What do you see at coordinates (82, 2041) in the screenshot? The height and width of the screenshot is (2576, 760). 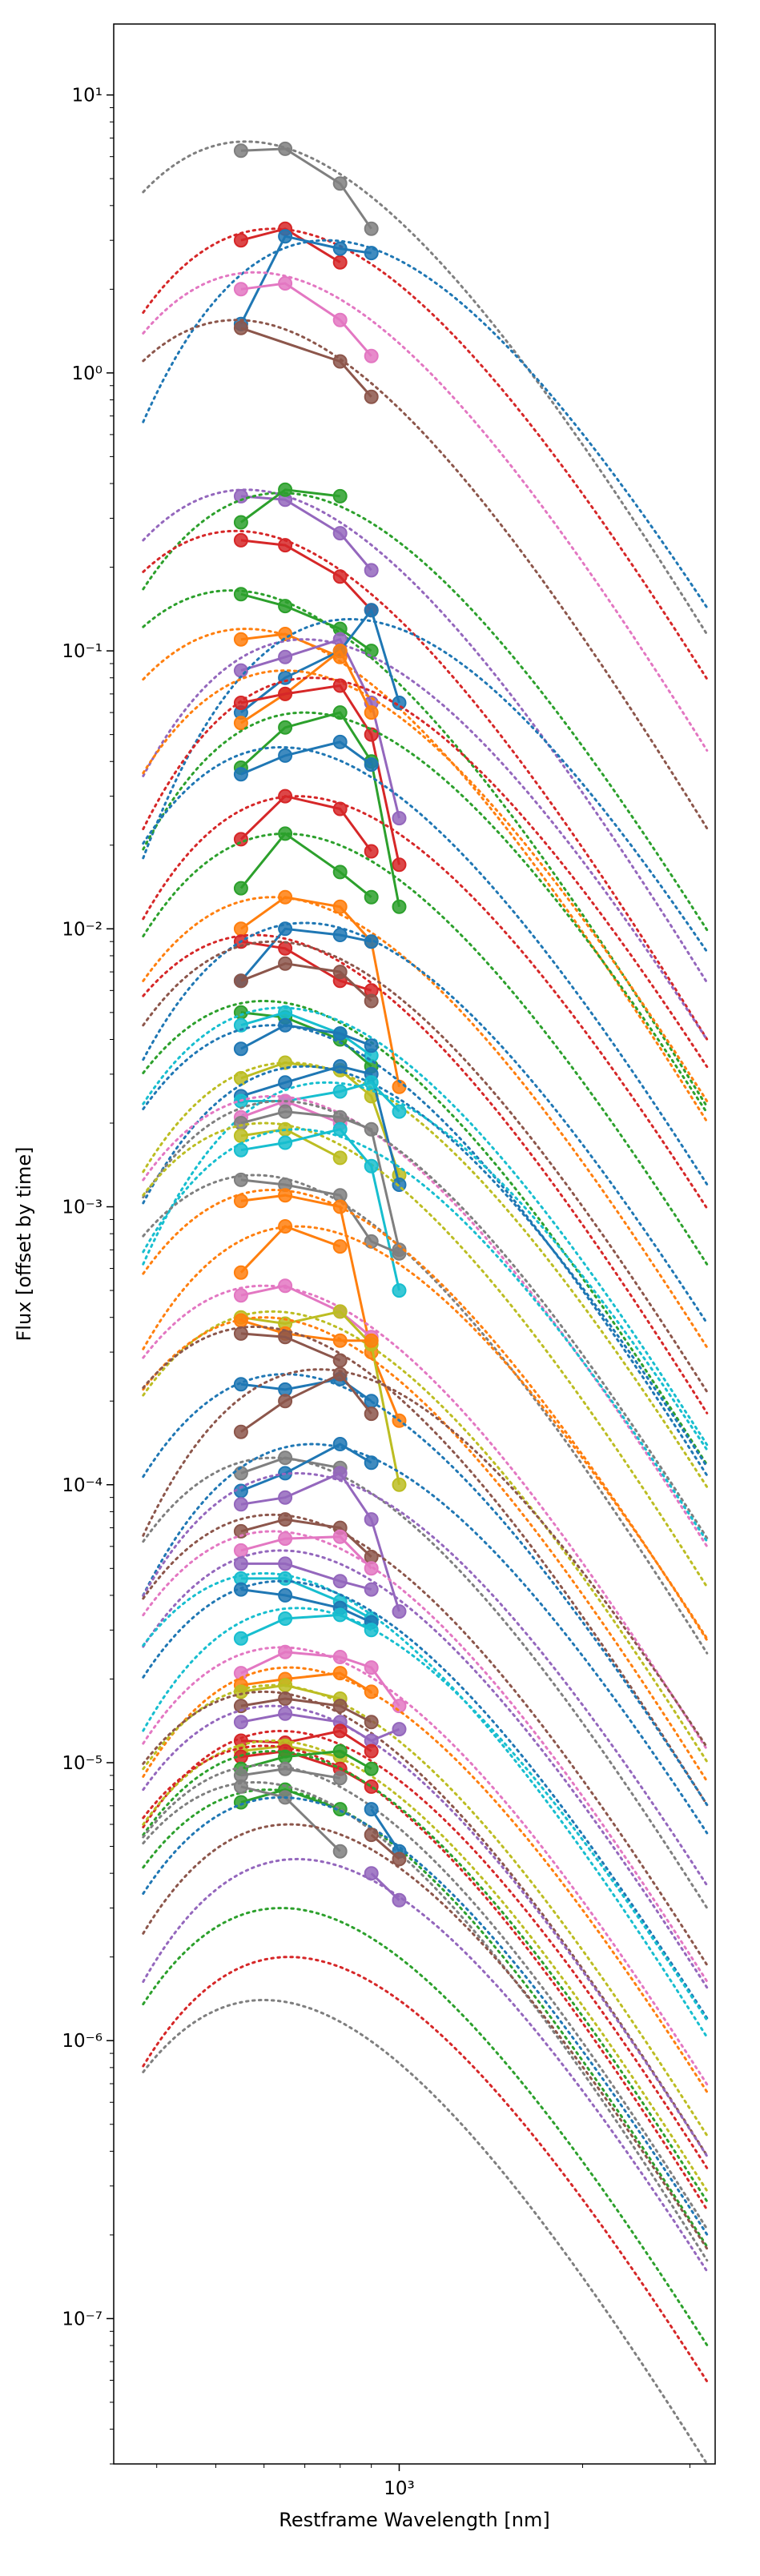 I see `y-tick-label: 10⁻⁶` at bounding box center [82, 2041].